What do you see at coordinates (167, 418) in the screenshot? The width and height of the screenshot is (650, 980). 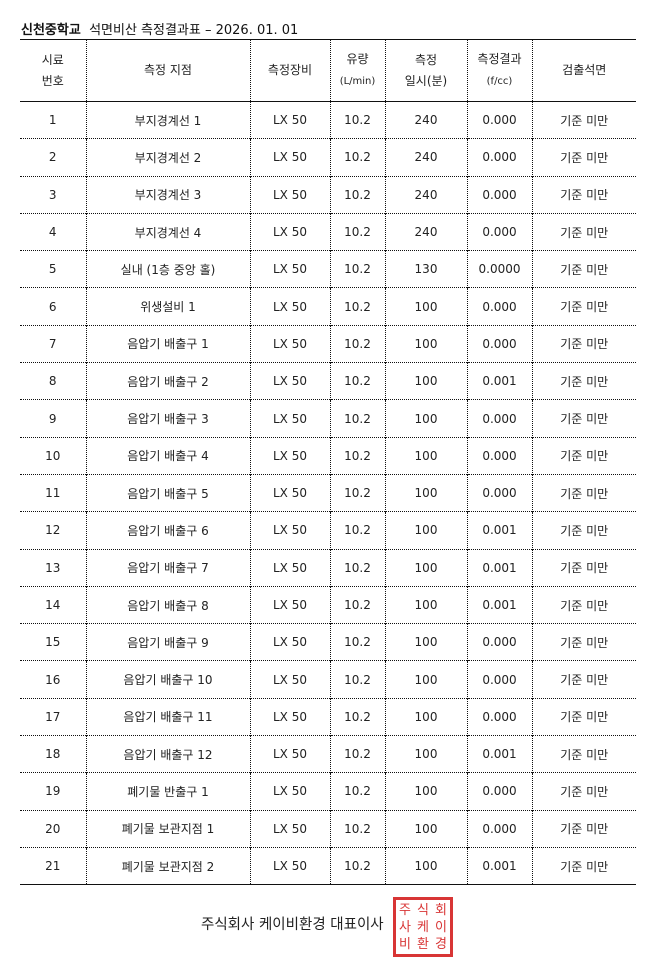 I see `cell-location: 음압기 배출구 3` at bounding box center [167, 418].